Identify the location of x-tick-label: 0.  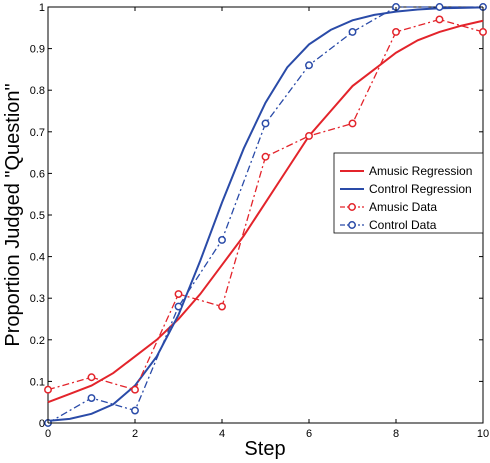
(48, 434).